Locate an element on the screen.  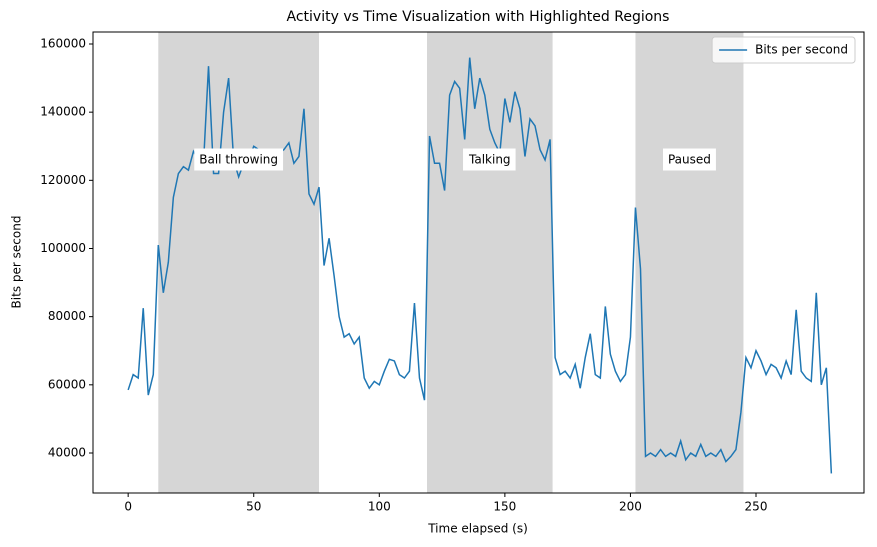
legend: Bits per second is located at coordinates (783, 50).